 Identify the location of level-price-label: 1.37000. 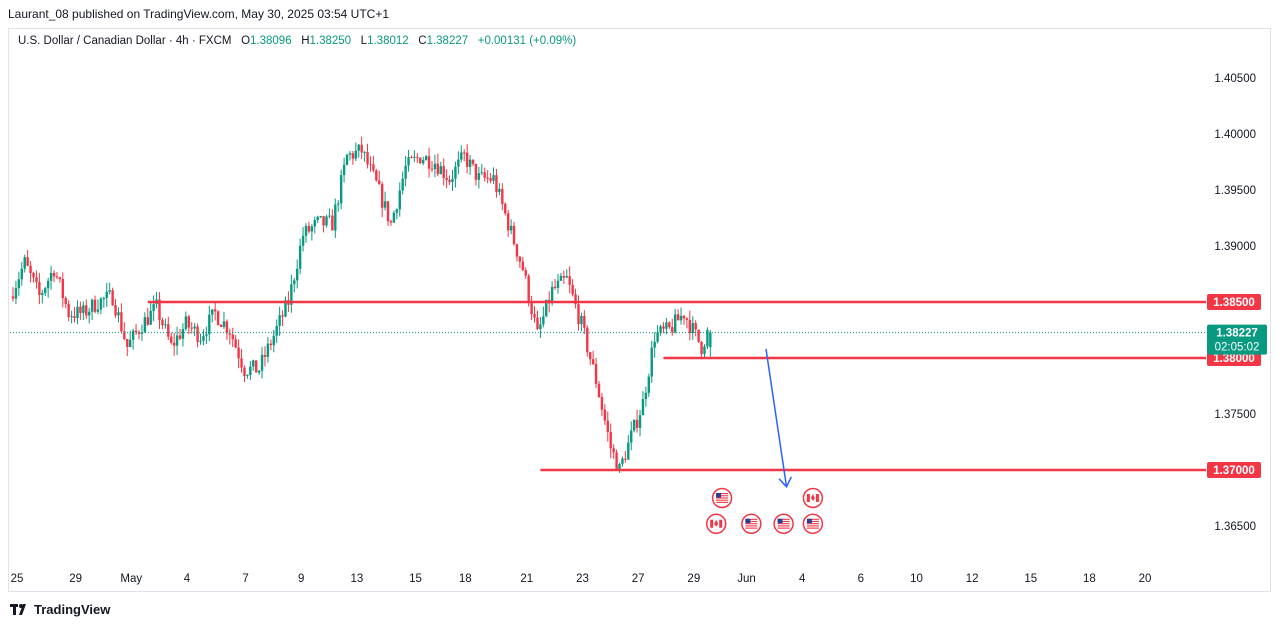
(1234, 471).